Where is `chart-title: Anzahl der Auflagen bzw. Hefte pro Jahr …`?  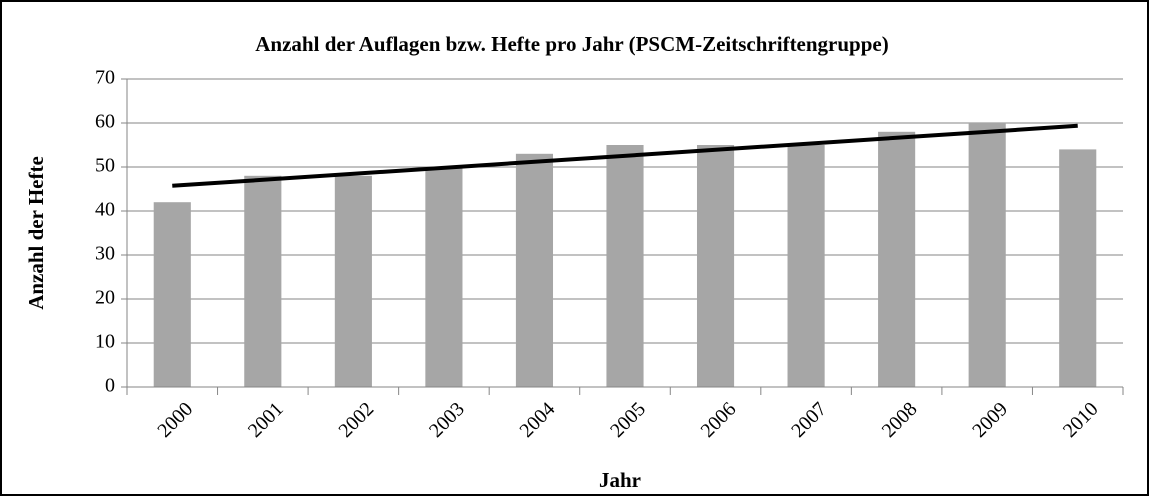 chart-title: Anzahl der Auflagen bzw. Hefte pro Jahr … is located at coordinates (571, 44).